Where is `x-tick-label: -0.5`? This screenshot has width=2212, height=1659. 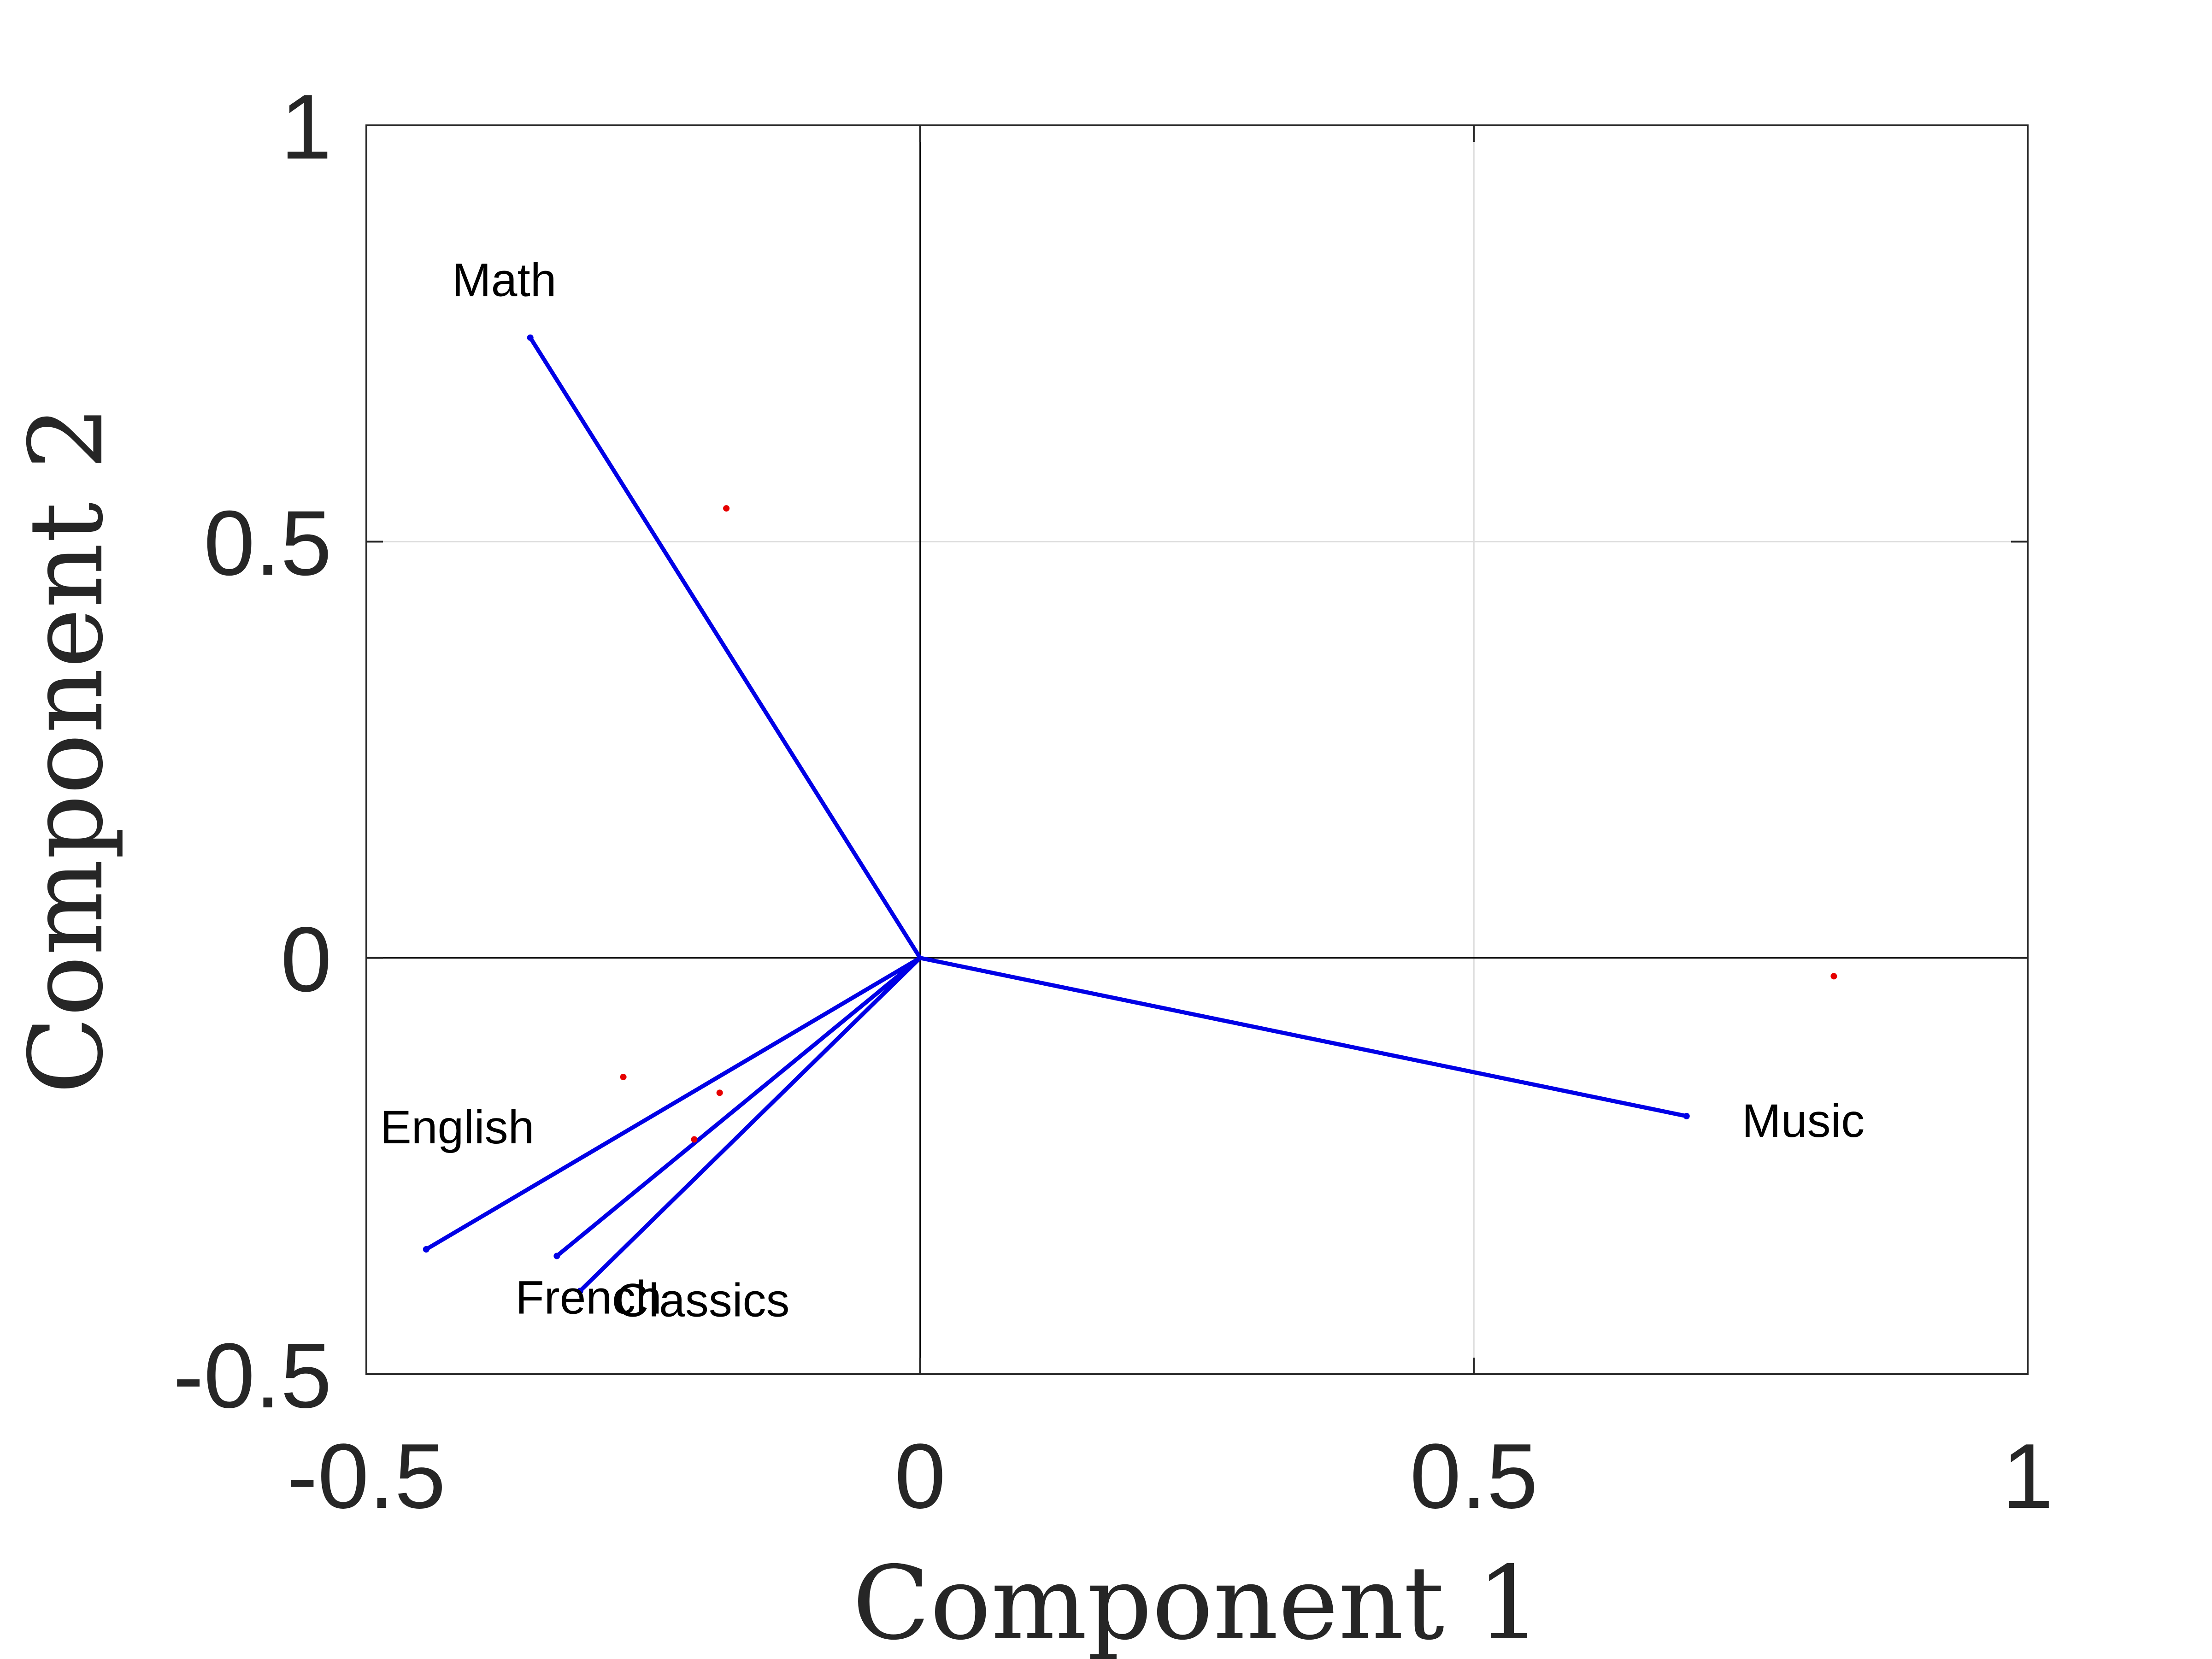 x-tick-label: -0.5 is located at coordinates (366, 1476).